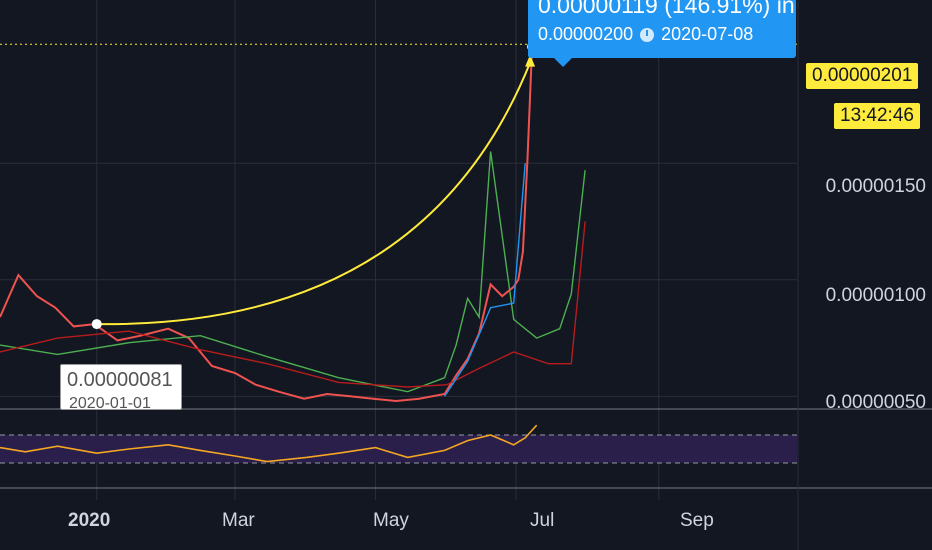 The image size is (932, 550). Describe the element at coordinates (875, 186) in the screenshot. I see `price-axis-label: 0.00000150` at that location.